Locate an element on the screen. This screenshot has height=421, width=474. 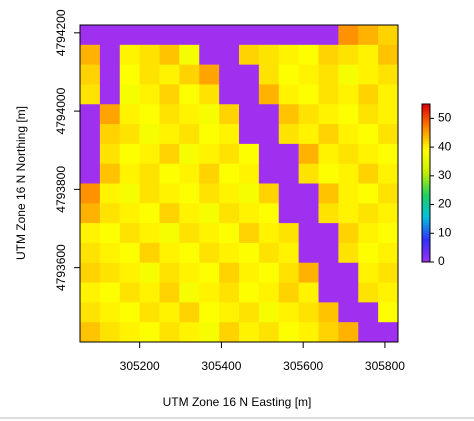
y-tick-label: 4794000 is located at coordinates (61, 110).